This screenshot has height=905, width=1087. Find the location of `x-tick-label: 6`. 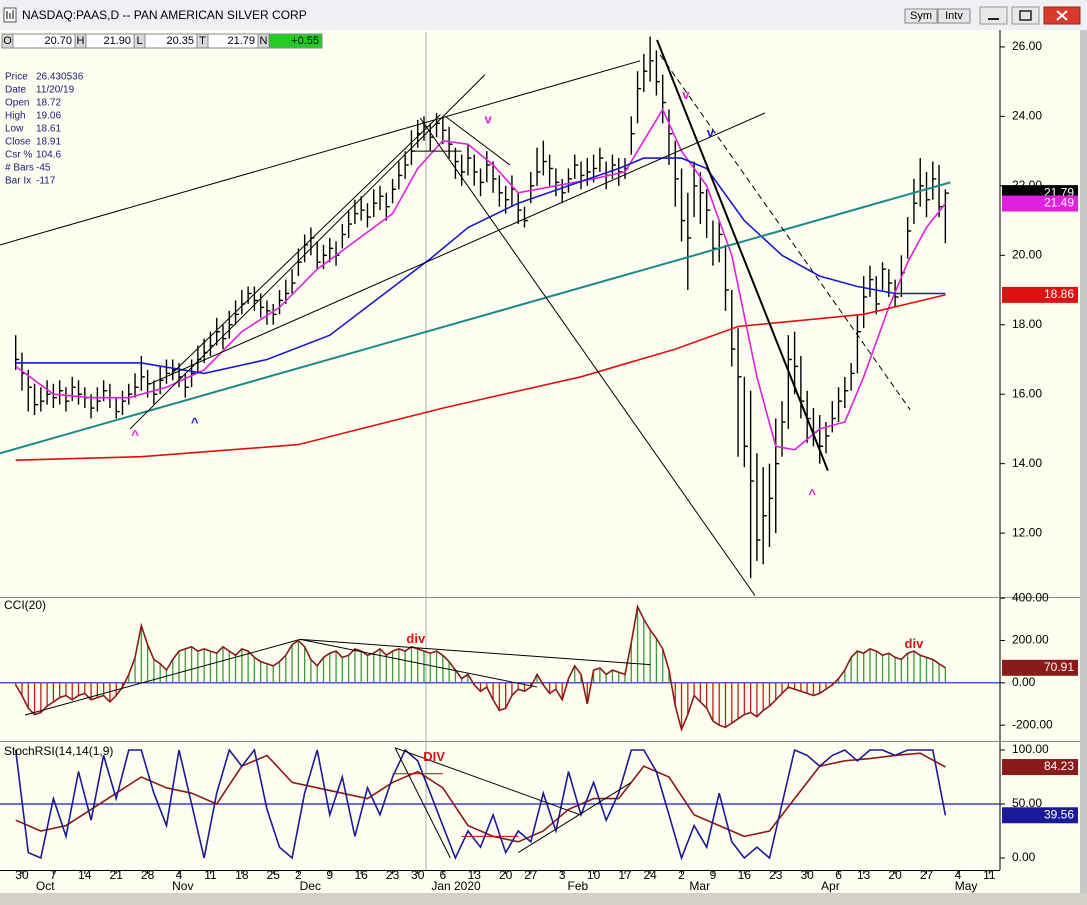

x-tick-label: 6 is located at coordinates (442, 875).